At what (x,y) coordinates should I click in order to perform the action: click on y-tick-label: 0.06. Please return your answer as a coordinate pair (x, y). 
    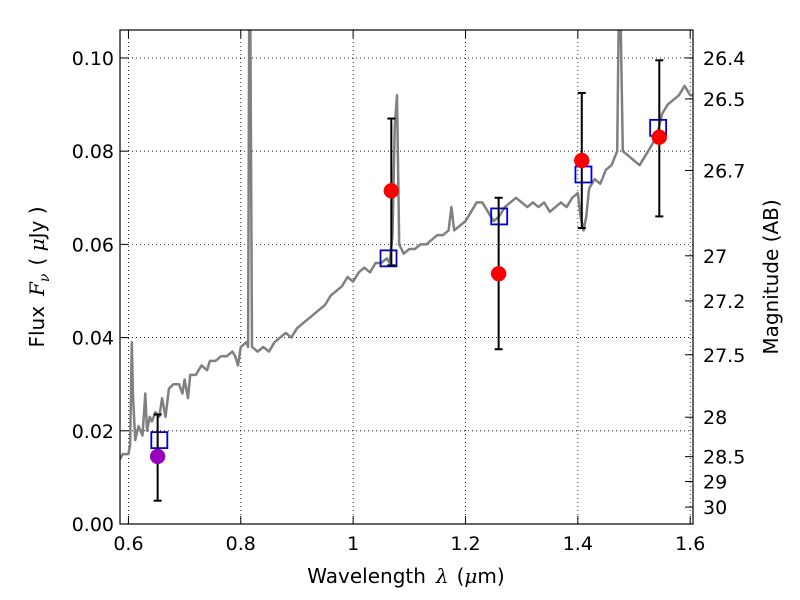
    Looking at the image, I should click on (93, 245).